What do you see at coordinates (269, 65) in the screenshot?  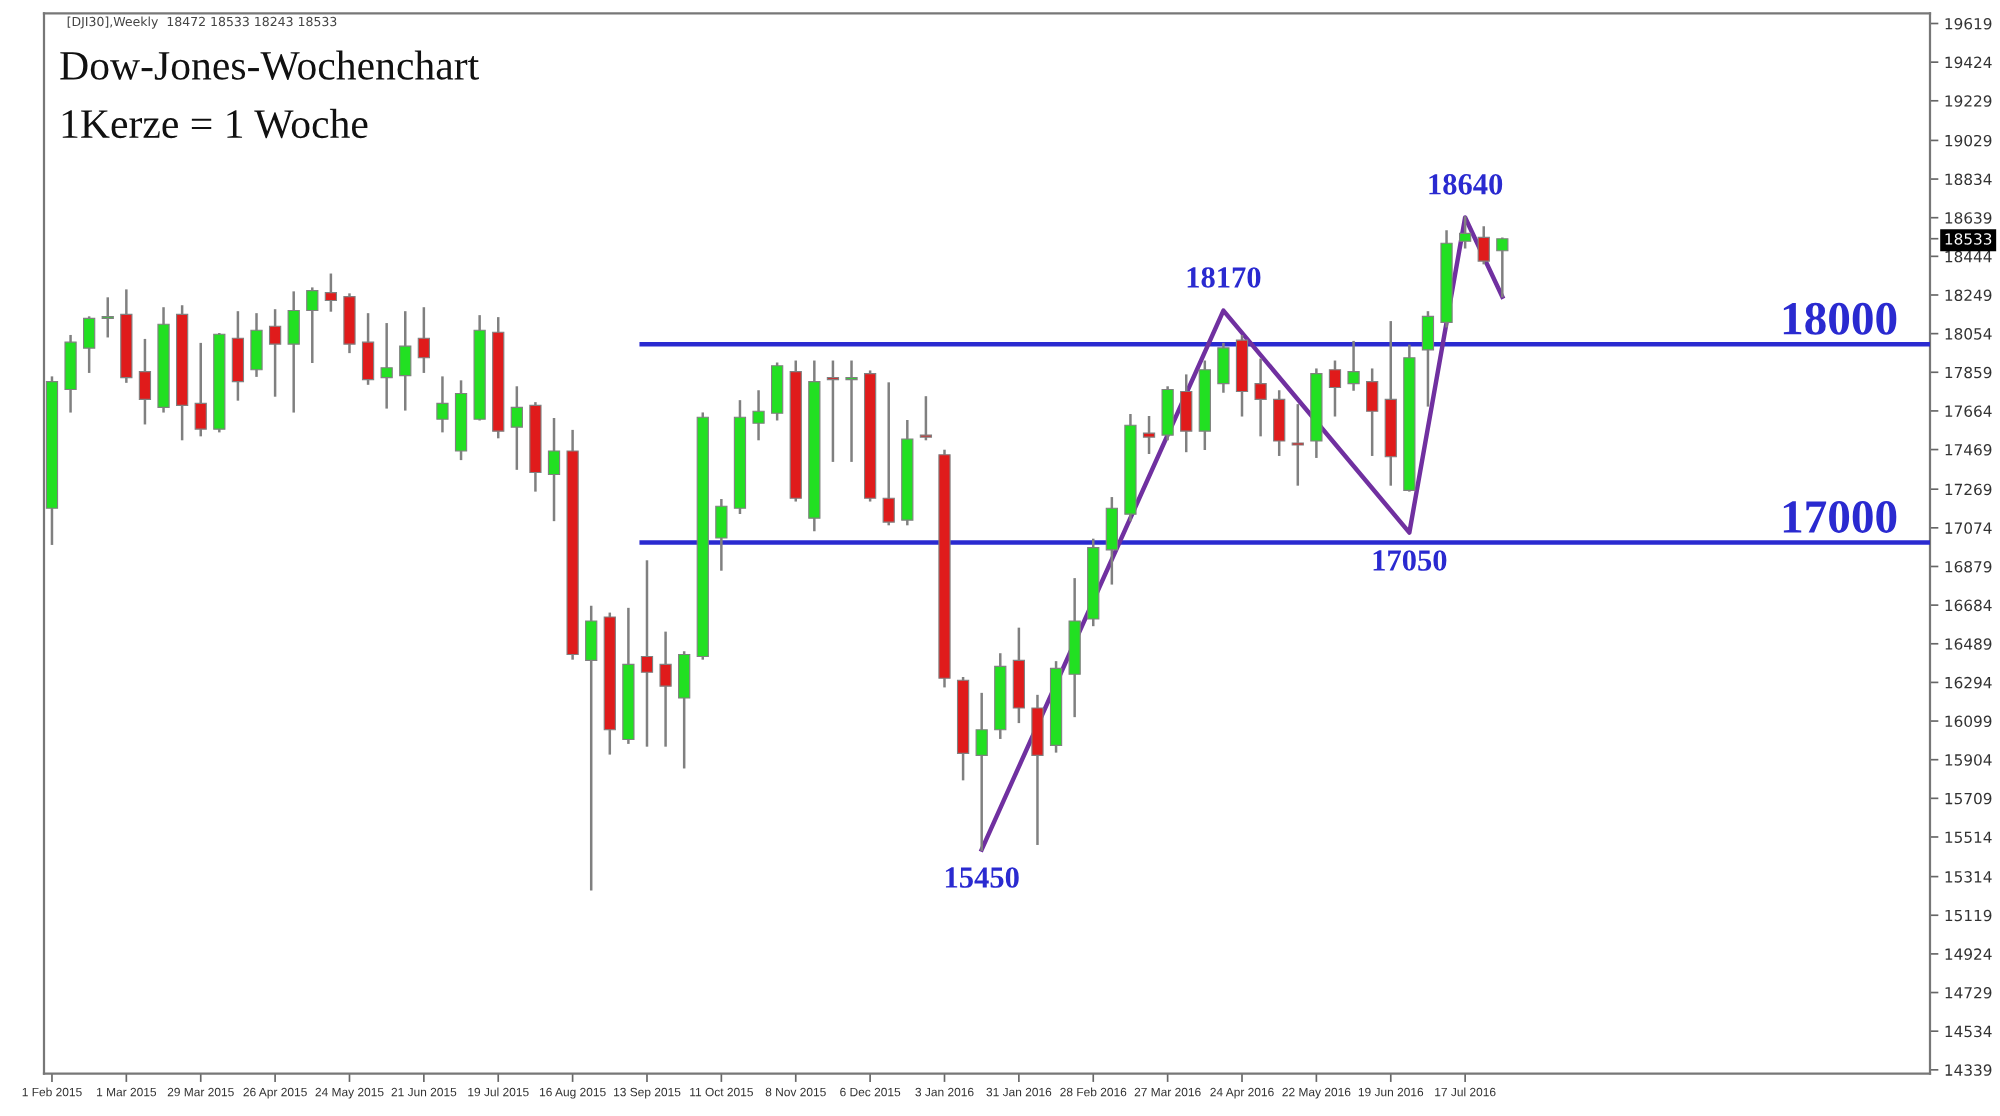 I see `text: Dow-Jones-Wochenchart` at bounding box center [269, 65].